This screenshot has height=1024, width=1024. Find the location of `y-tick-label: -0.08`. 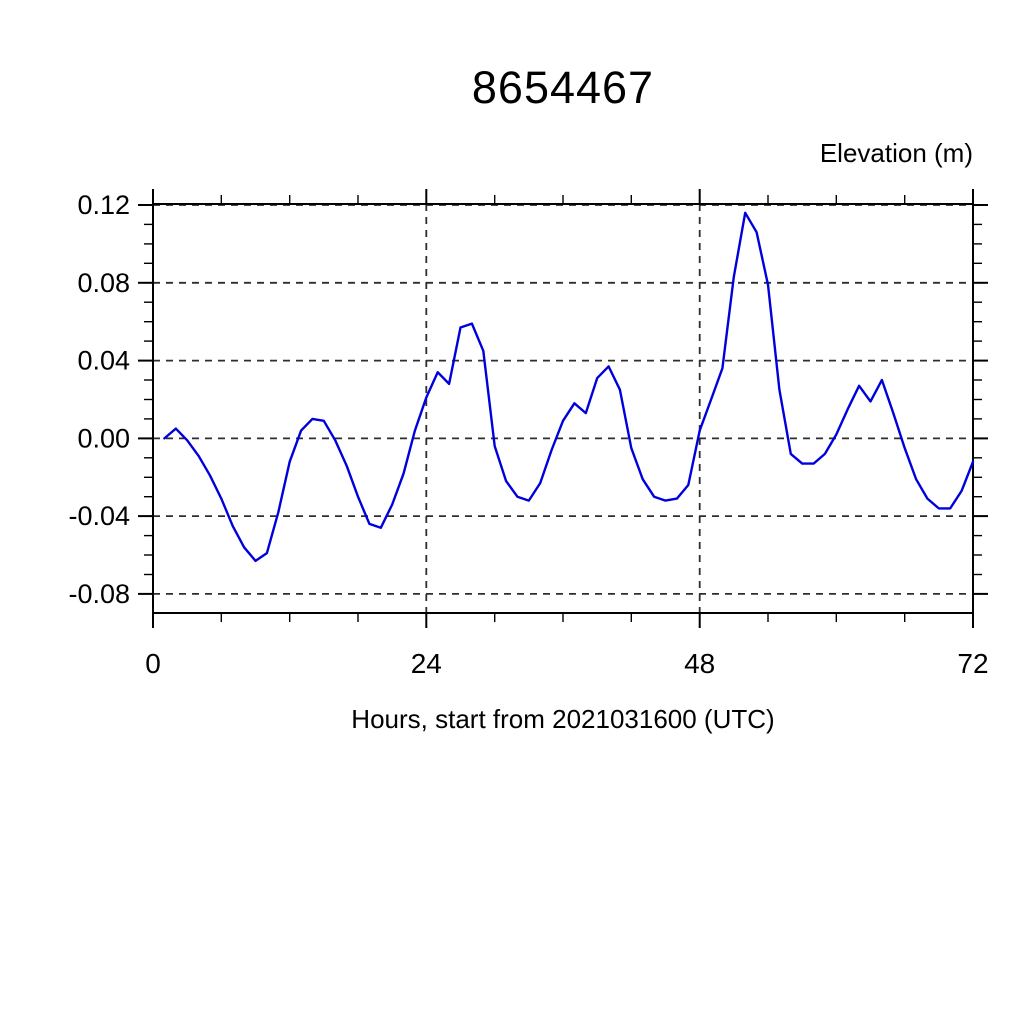

y-tick-label: -0.08 is located at coordinates (99, 594).